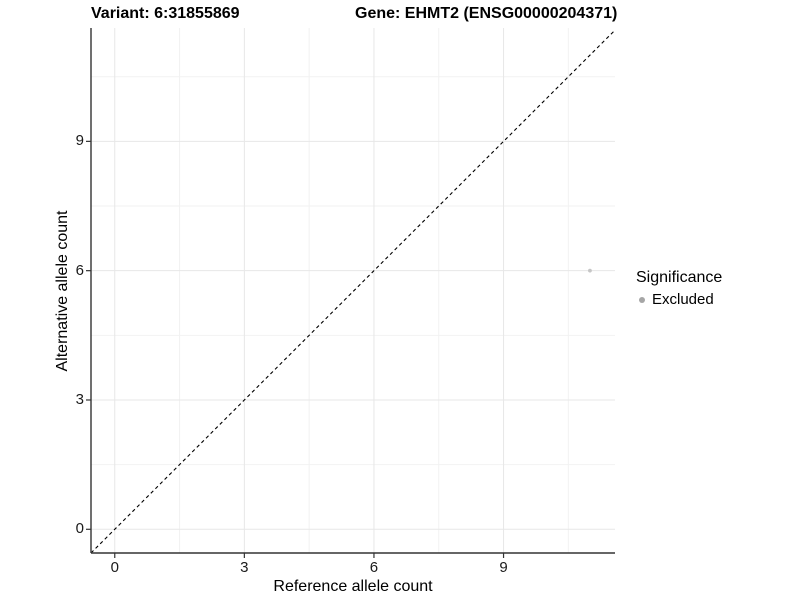  Describe the element at coordinates (62, 291) in the screenshot. I see `y-axis-title: Alternative allele count` at that location.